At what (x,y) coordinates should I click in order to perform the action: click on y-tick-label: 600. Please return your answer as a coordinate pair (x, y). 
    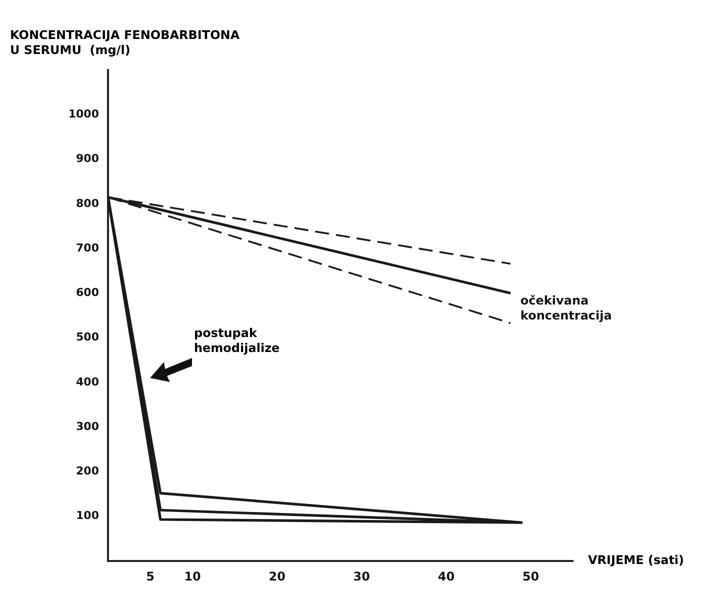
    Looking at the image, I should click on (88, 293).